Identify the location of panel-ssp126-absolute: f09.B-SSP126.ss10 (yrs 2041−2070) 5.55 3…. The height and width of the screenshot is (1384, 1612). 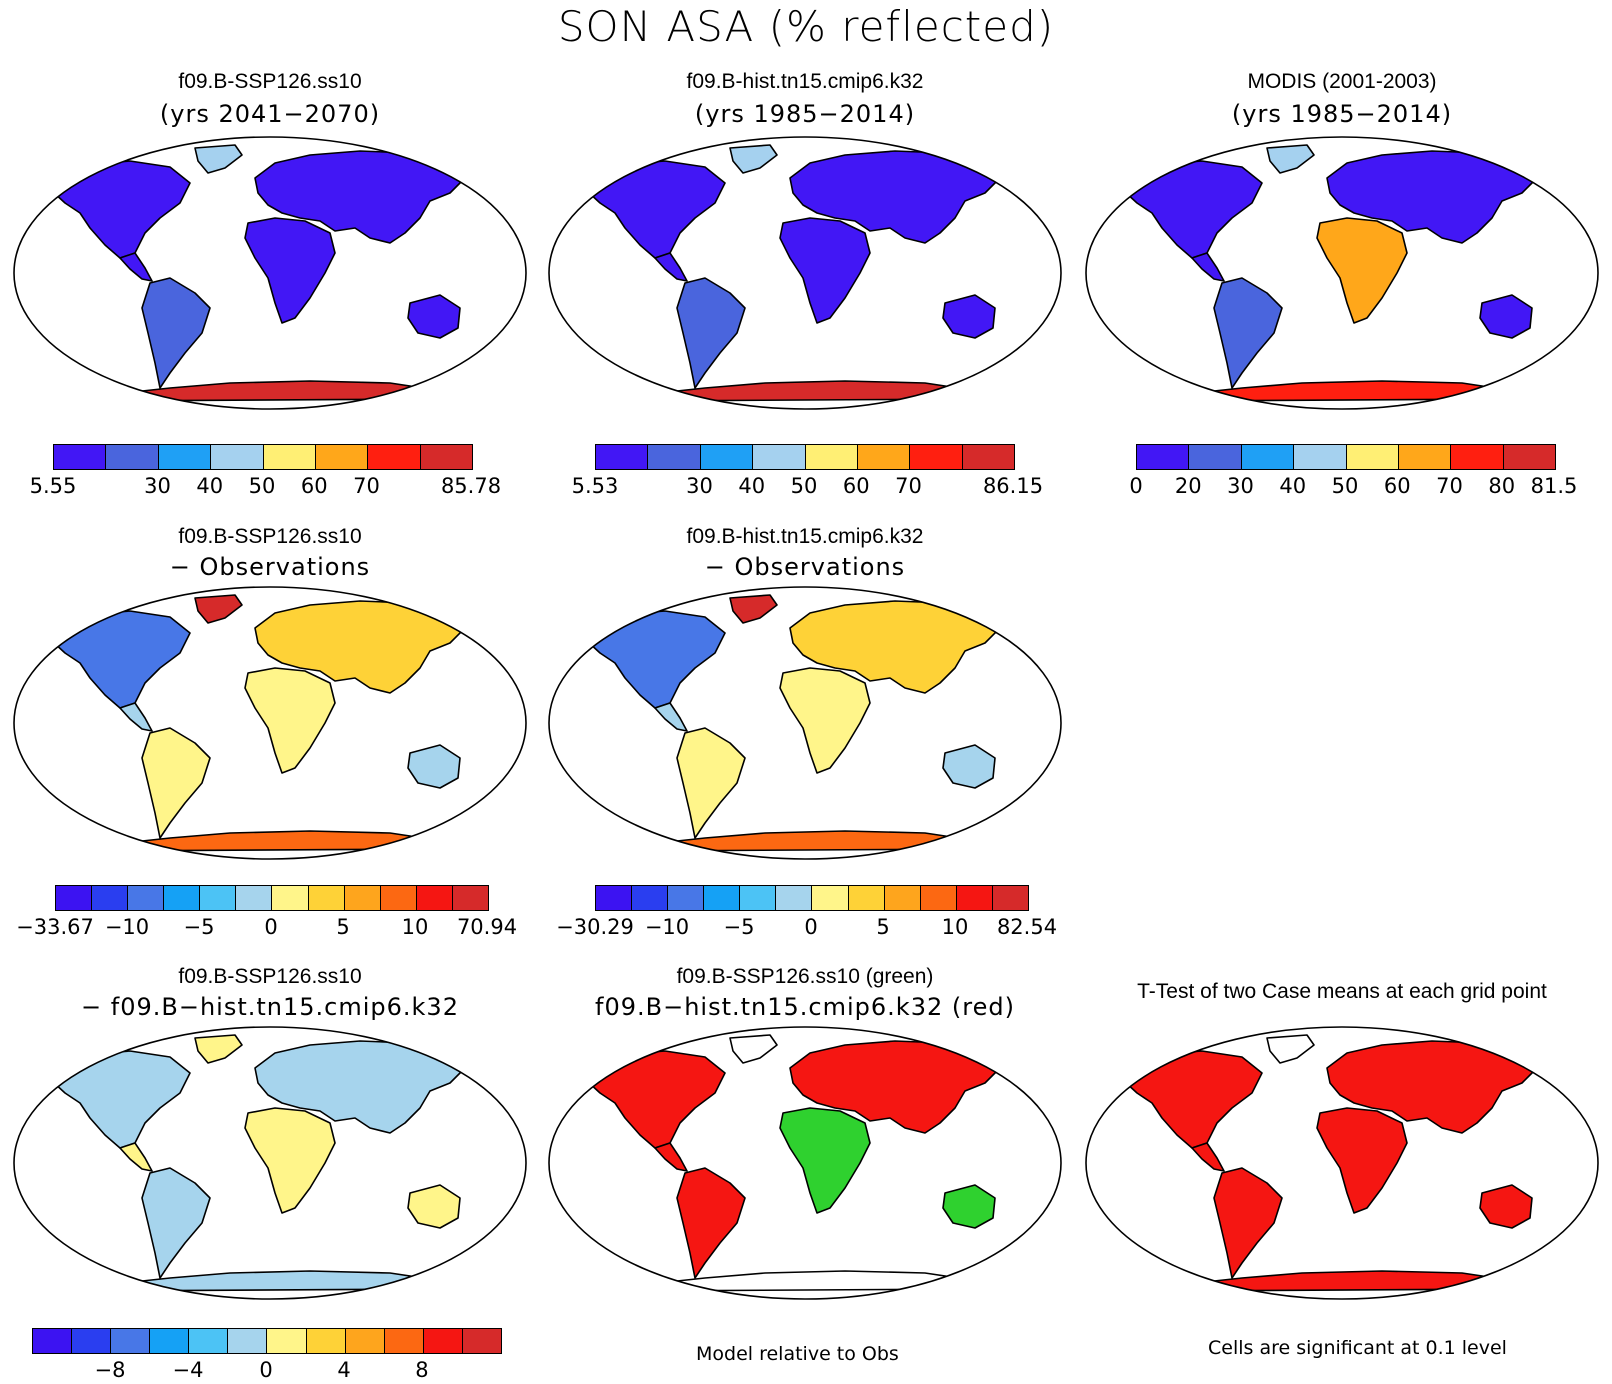
(270, 285).